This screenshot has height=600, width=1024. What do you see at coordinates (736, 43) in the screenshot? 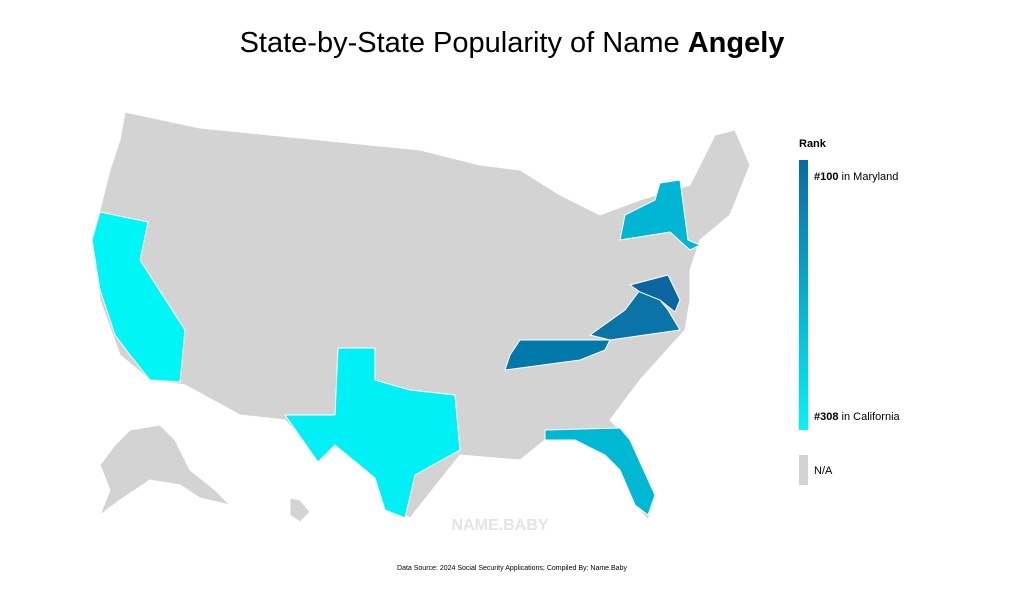
I see `title-name: Angely` at bounding box center [736, 43].